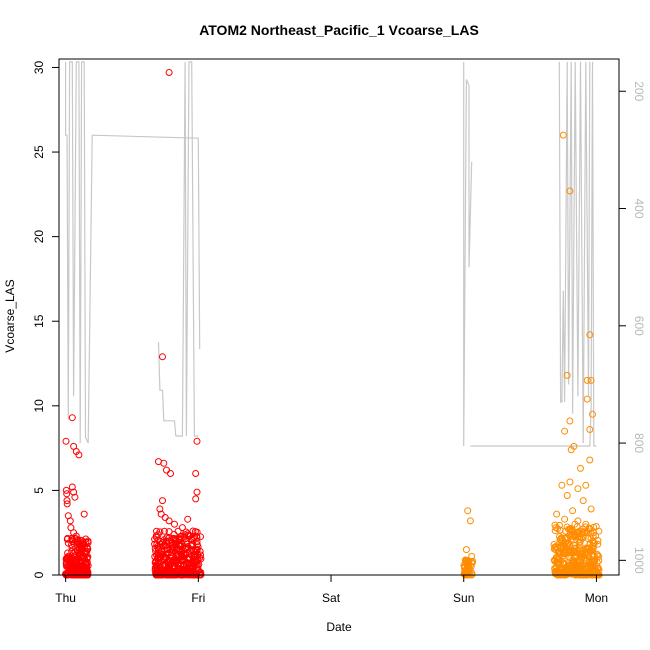  I want to click on y-tick-label-20: 20, so click(39, 237).